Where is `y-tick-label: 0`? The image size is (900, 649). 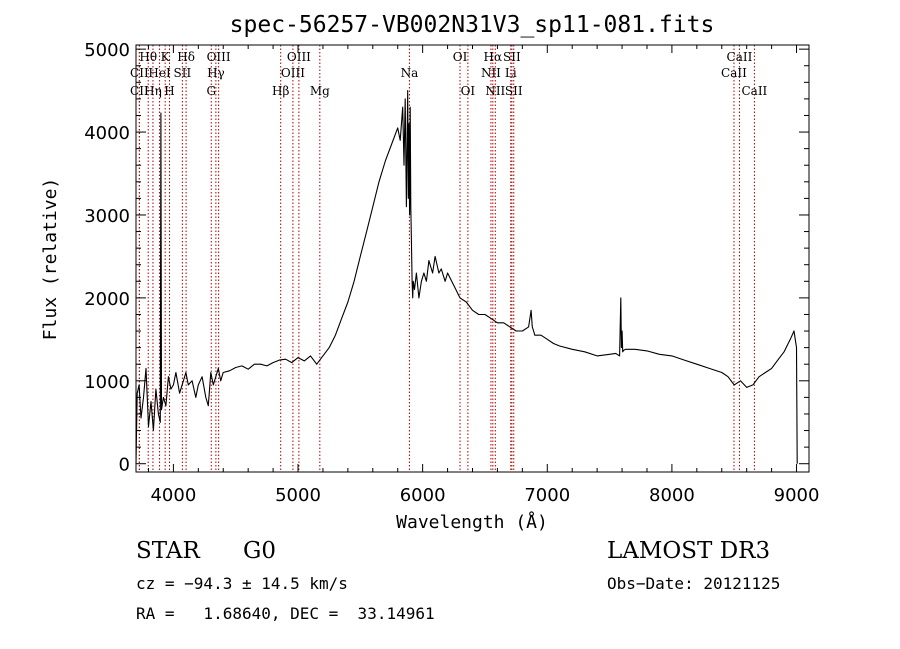 y-tick-label: 0 is located at coordinates (124, 465).